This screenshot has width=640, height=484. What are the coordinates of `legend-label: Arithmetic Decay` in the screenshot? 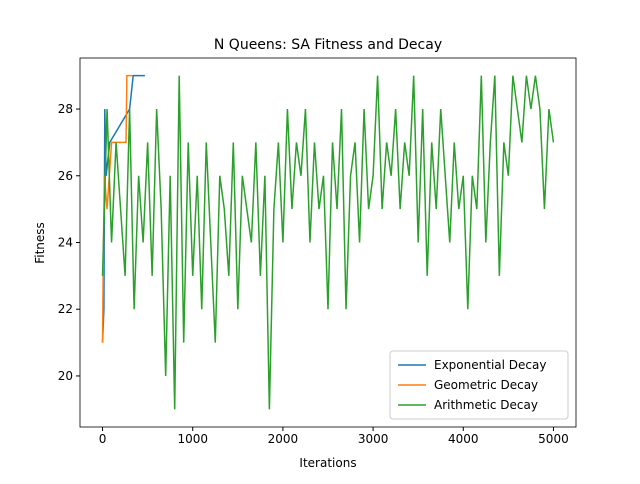 It's located at (486, 405).